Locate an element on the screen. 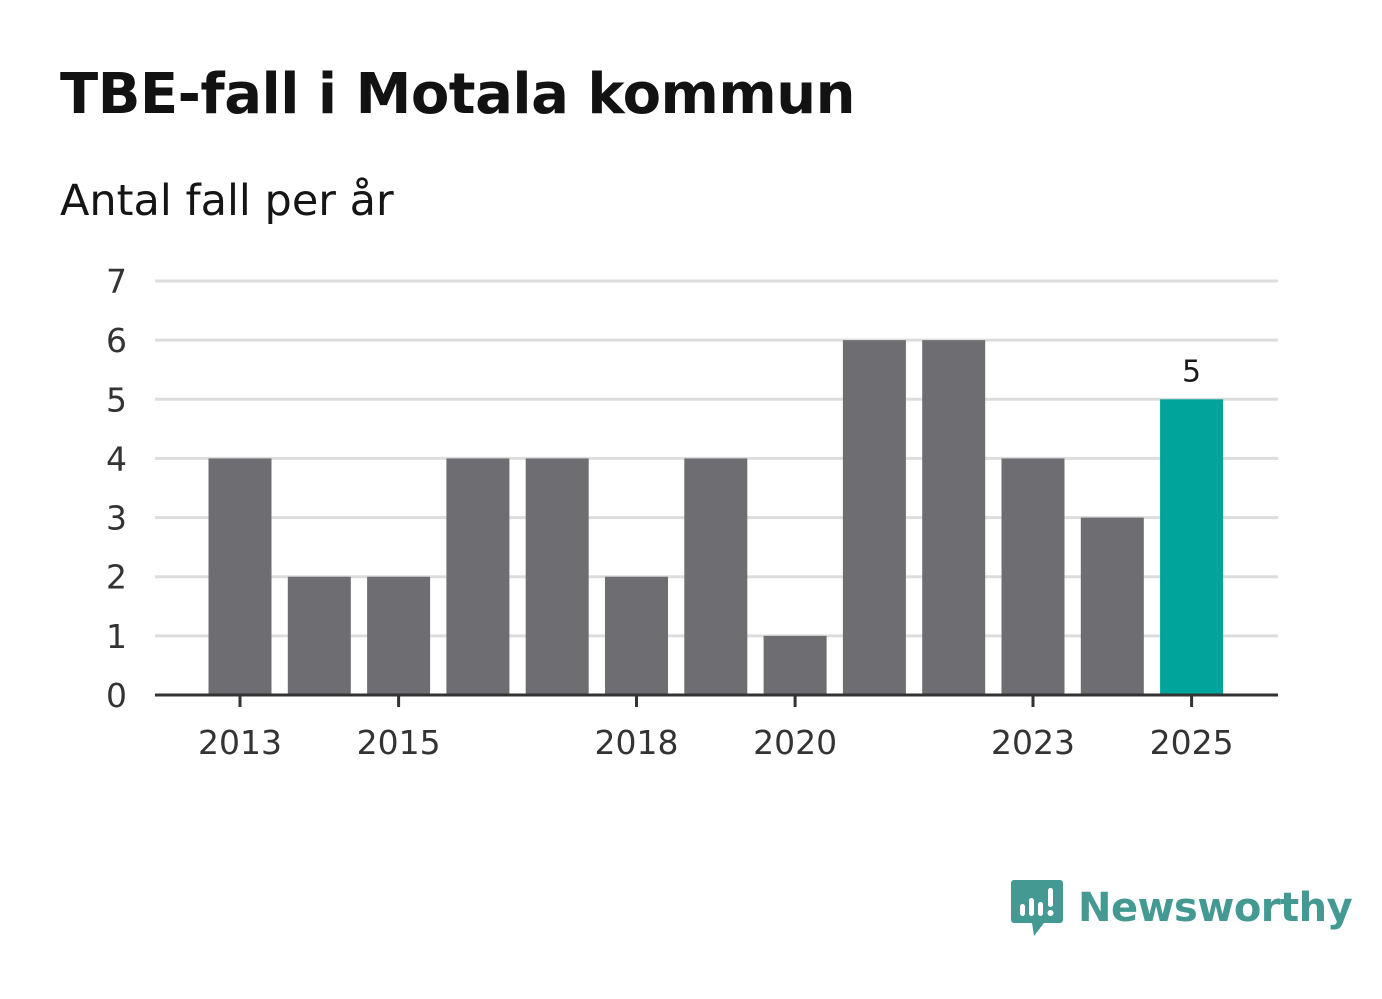 The image size is (1382, 999). bar-2021 is located at coordinates (874, 517).